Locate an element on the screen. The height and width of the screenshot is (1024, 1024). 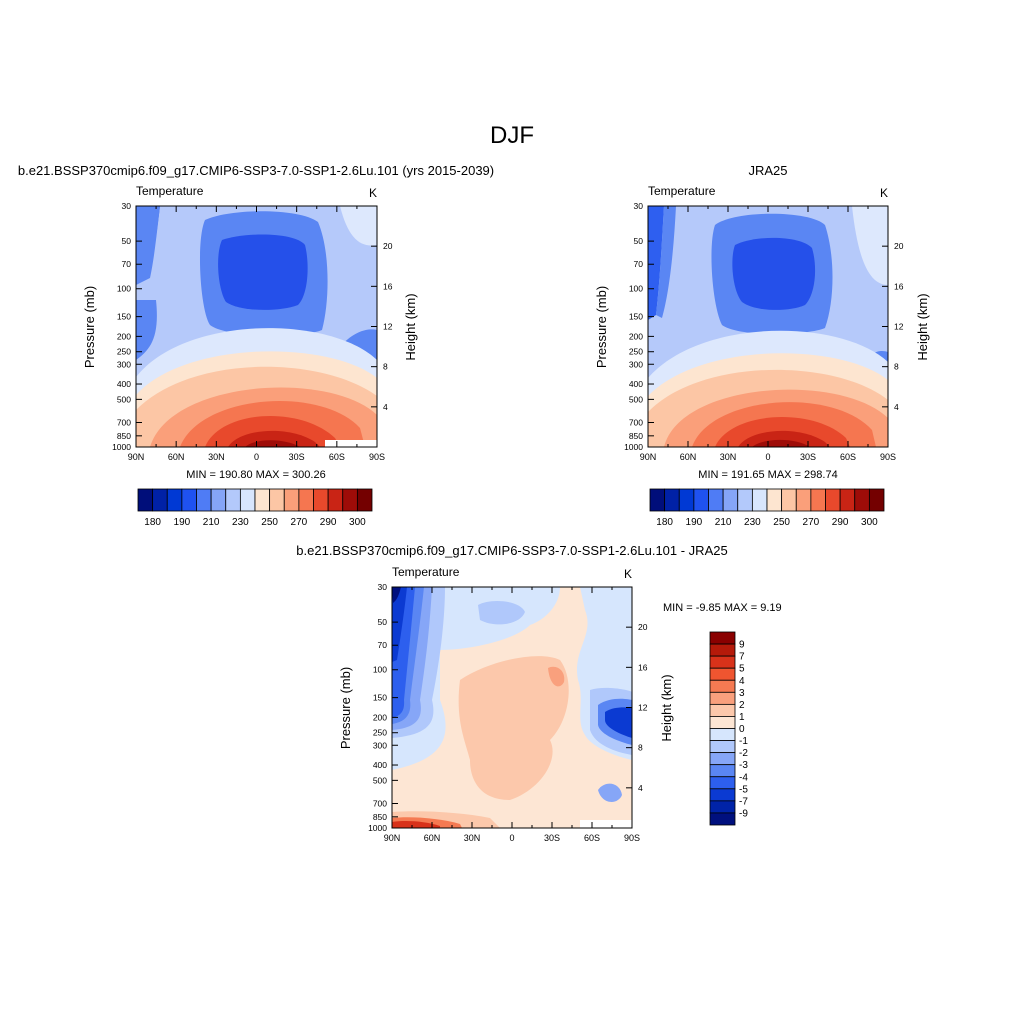
colorbar-label: 230 is located at coordinates (240, 522).